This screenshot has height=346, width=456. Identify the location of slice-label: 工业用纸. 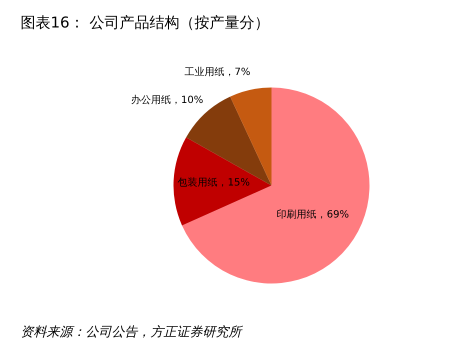
(204, 72).